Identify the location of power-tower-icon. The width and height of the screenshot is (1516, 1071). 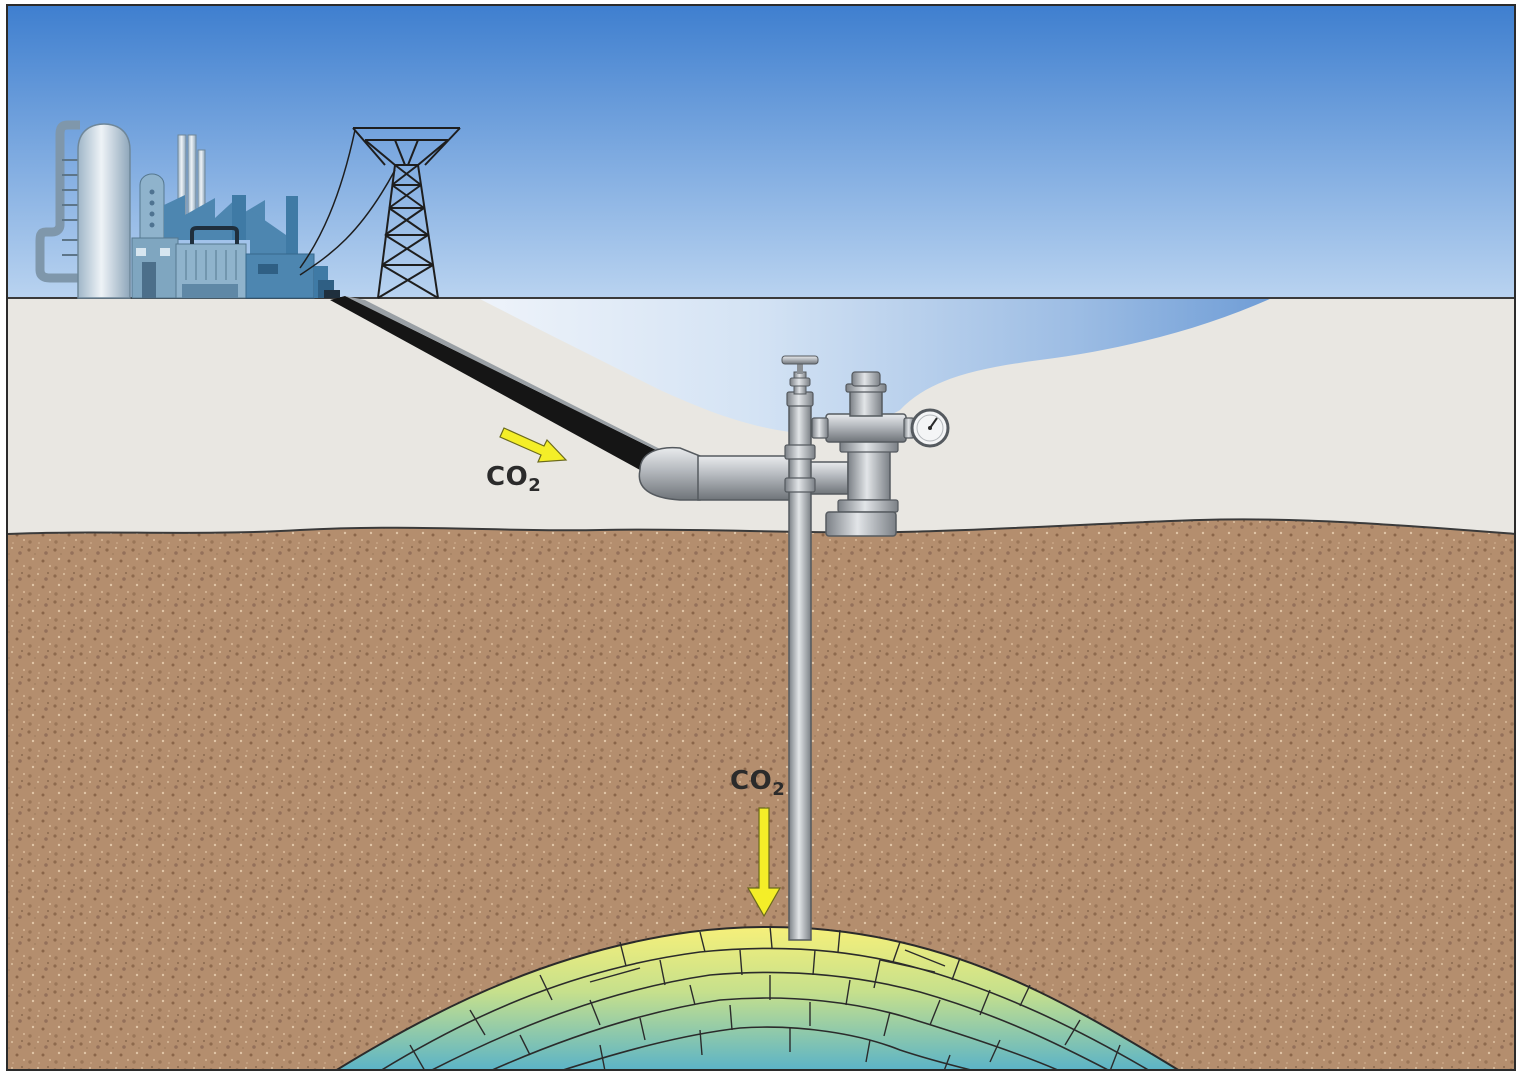
(406, 213).